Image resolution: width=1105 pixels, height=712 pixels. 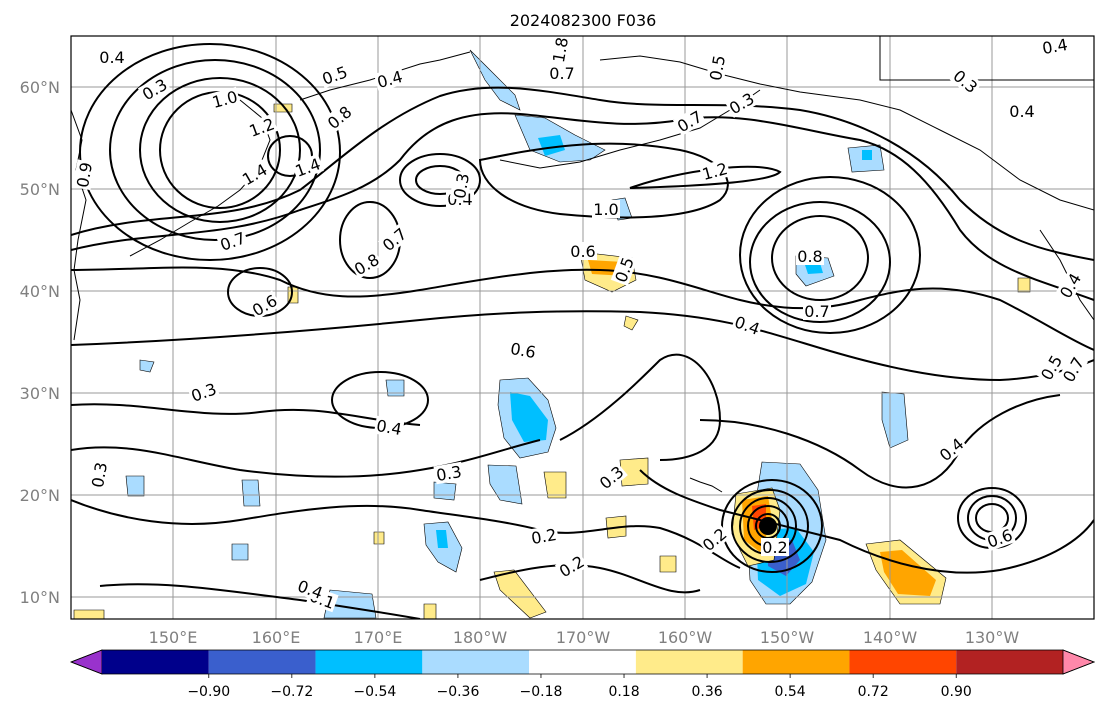 I want to click on latitude-label: 10°N, so click(x=40, y=597).